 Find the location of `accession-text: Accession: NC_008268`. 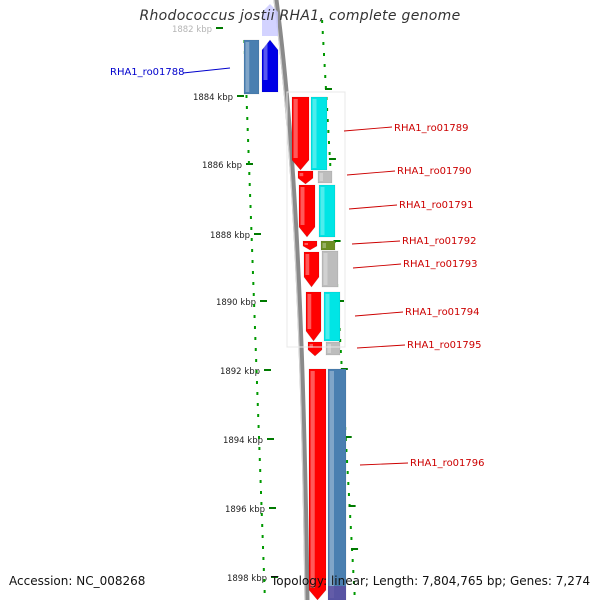

accession-text: Accession: NC_008268 is located at coordinates (77, 581).